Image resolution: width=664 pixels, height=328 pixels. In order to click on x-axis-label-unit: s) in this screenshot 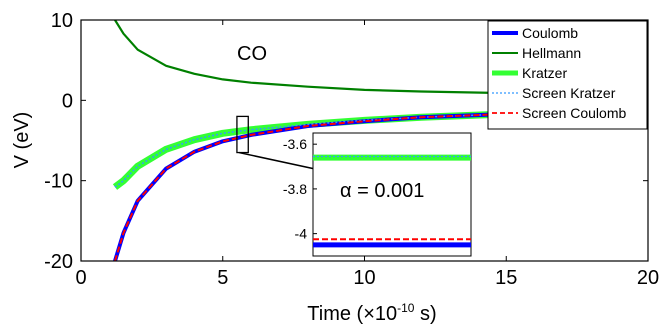, I will do `click(425, 314)`.